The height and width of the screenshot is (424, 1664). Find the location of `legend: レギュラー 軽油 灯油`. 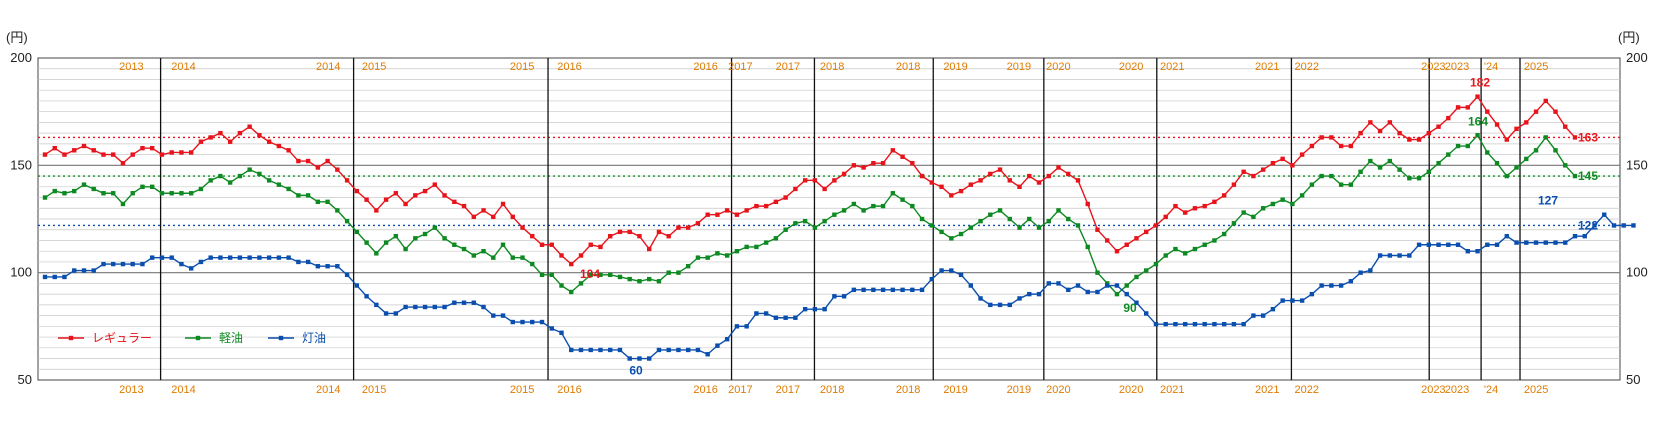

legend: レギュラー 軽油 灯油 is located at coordinates (192, 338).